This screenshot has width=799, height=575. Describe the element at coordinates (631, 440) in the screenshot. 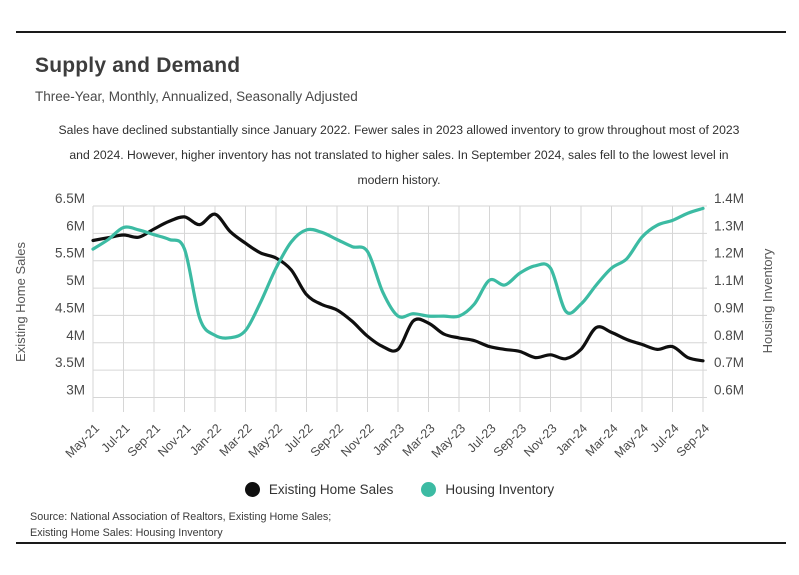

I see `x-axis-tick-label: May-24` at that location.